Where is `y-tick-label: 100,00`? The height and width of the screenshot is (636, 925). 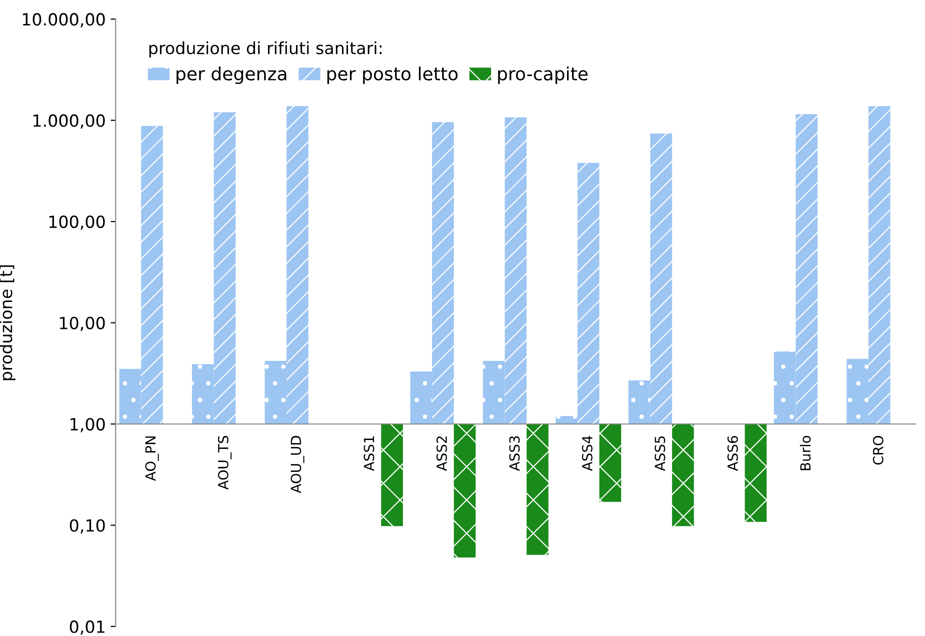
y-tick-label: 100,00 is located at coordinates (77, 223).